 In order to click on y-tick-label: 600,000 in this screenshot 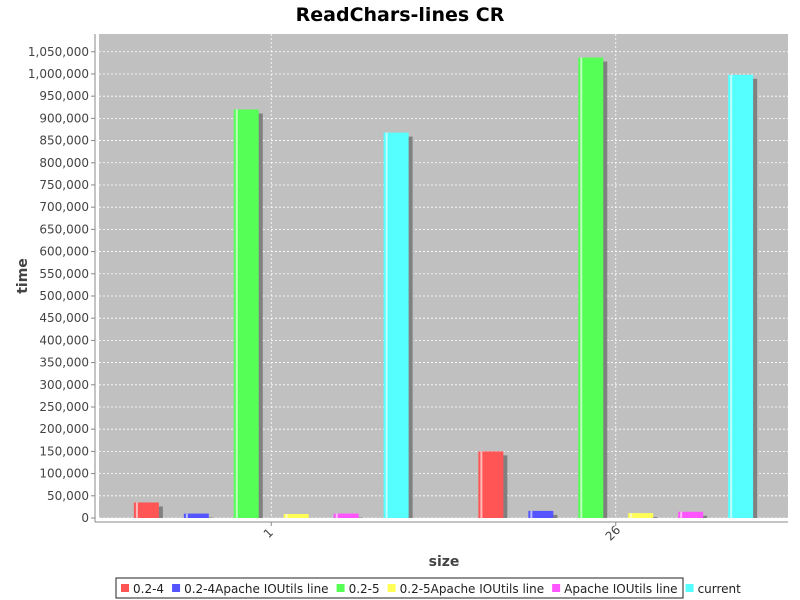, I will do `click(64, 252)`.